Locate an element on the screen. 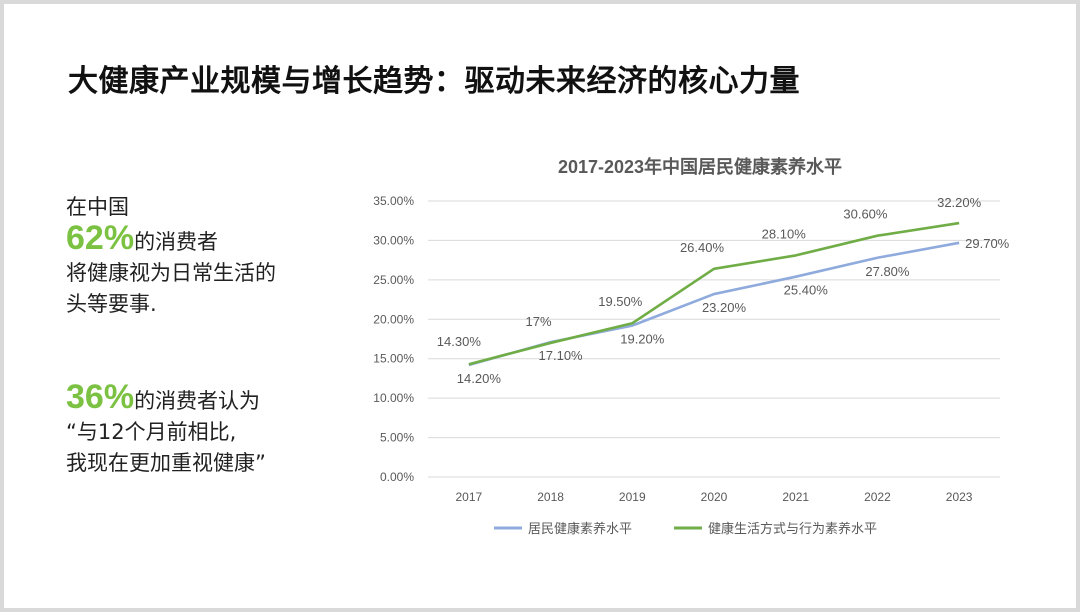  data-label-s1: 25.40% is located at coordinates (806, 290).